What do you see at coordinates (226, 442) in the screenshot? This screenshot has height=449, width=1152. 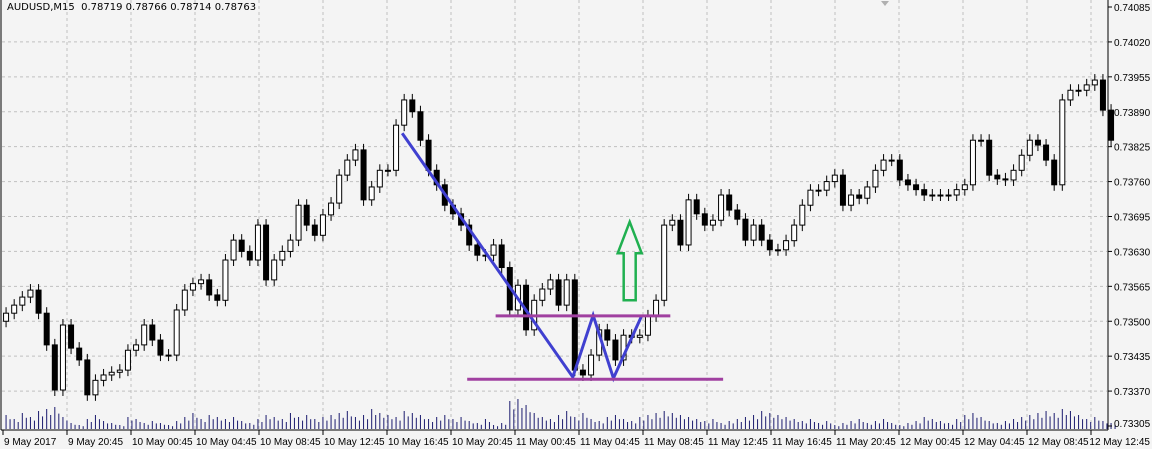 I see `time-tick-label: 10 May 04:45` at bounding box center [226, 442].